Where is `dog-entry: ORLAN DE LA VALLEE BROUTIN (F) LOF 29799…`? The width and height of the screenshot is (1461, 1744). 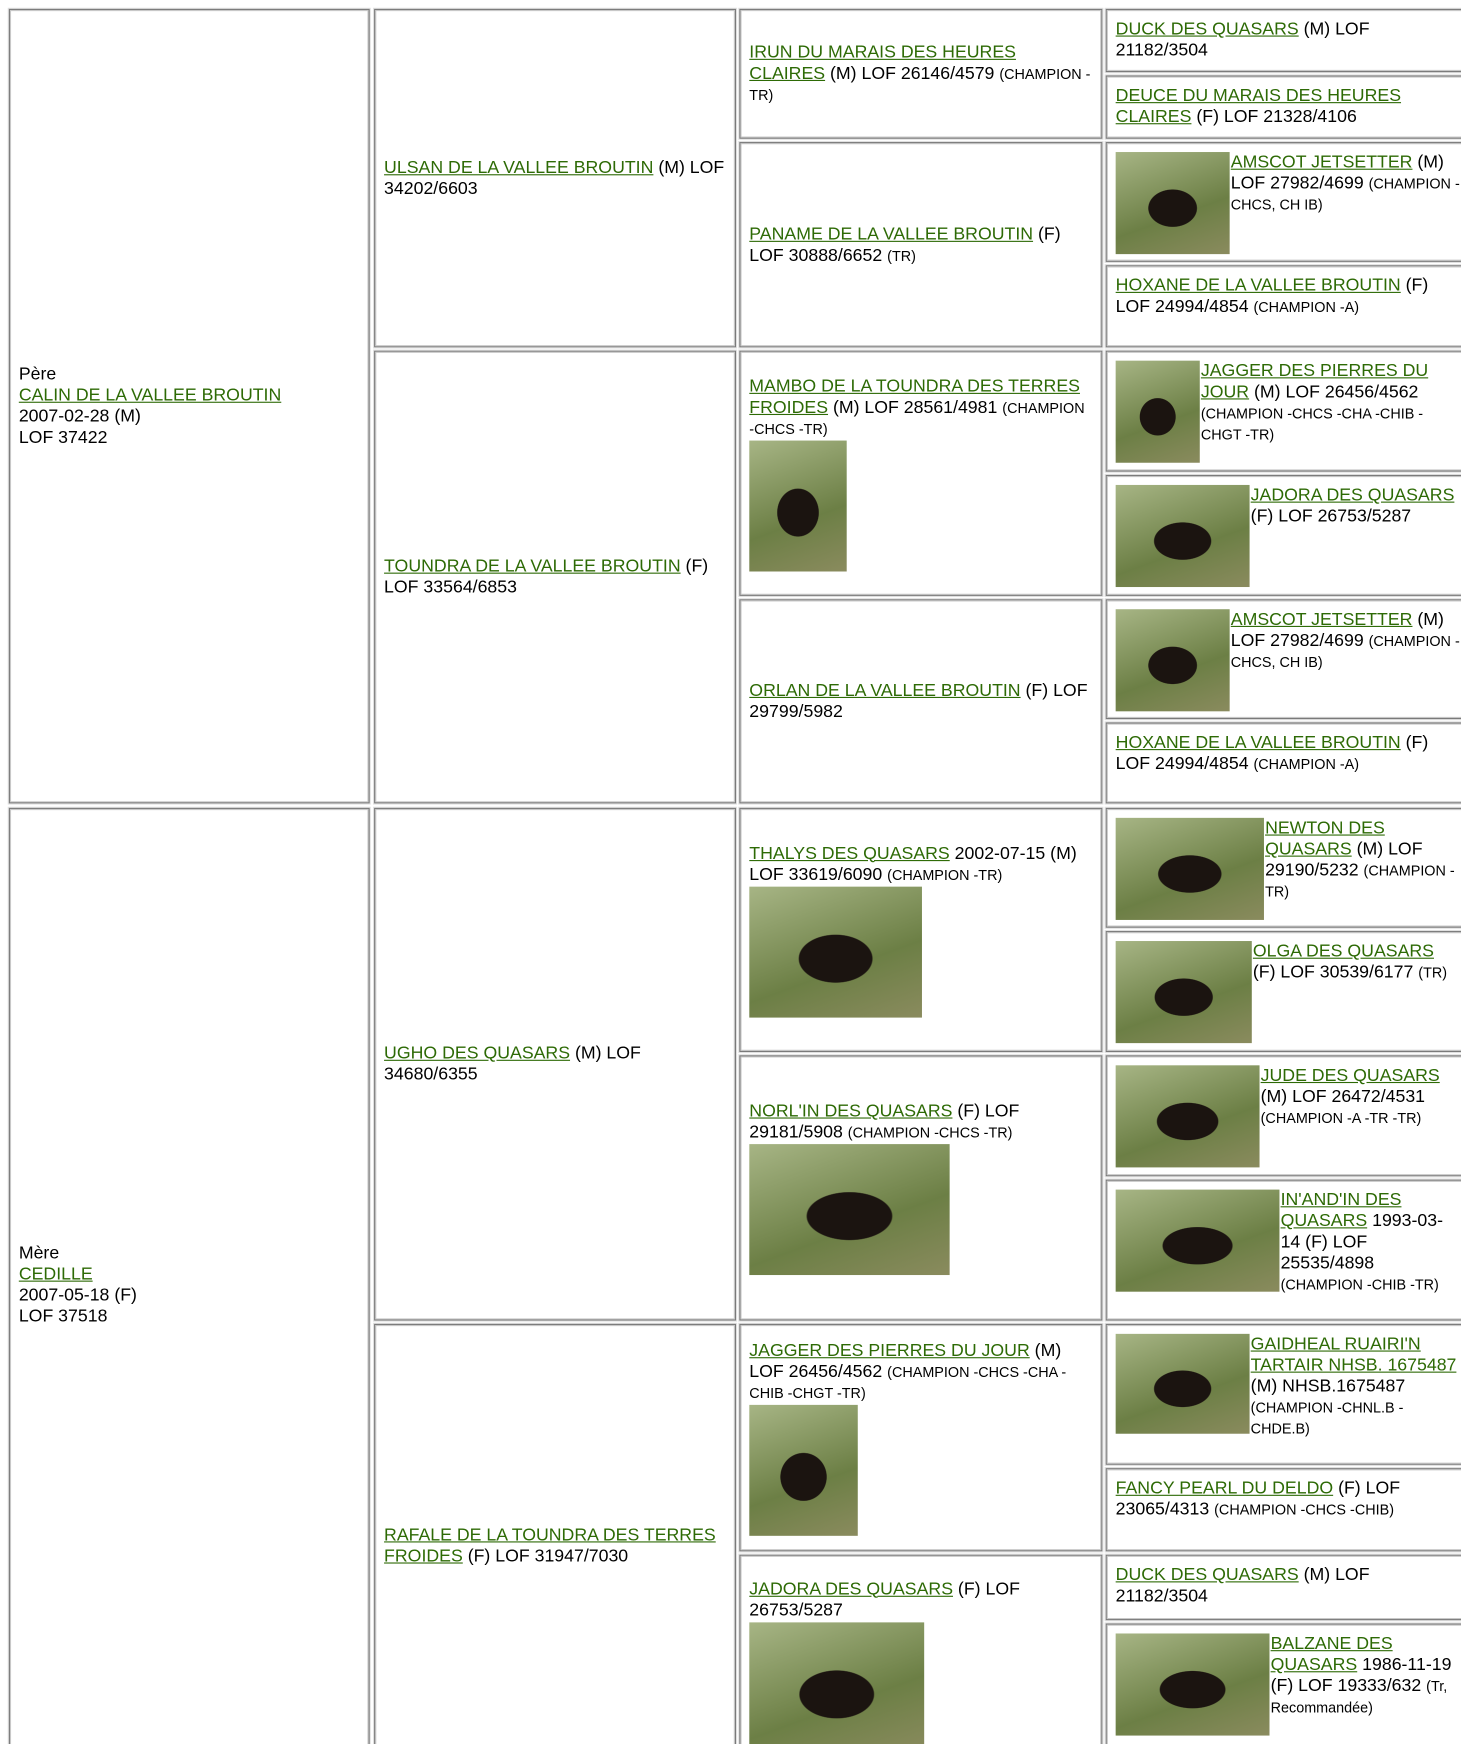 dog-entry: ORLAN DE LA VALLEE BROUTIN (F) LOF 29799… is located at coordinates (920, 701).